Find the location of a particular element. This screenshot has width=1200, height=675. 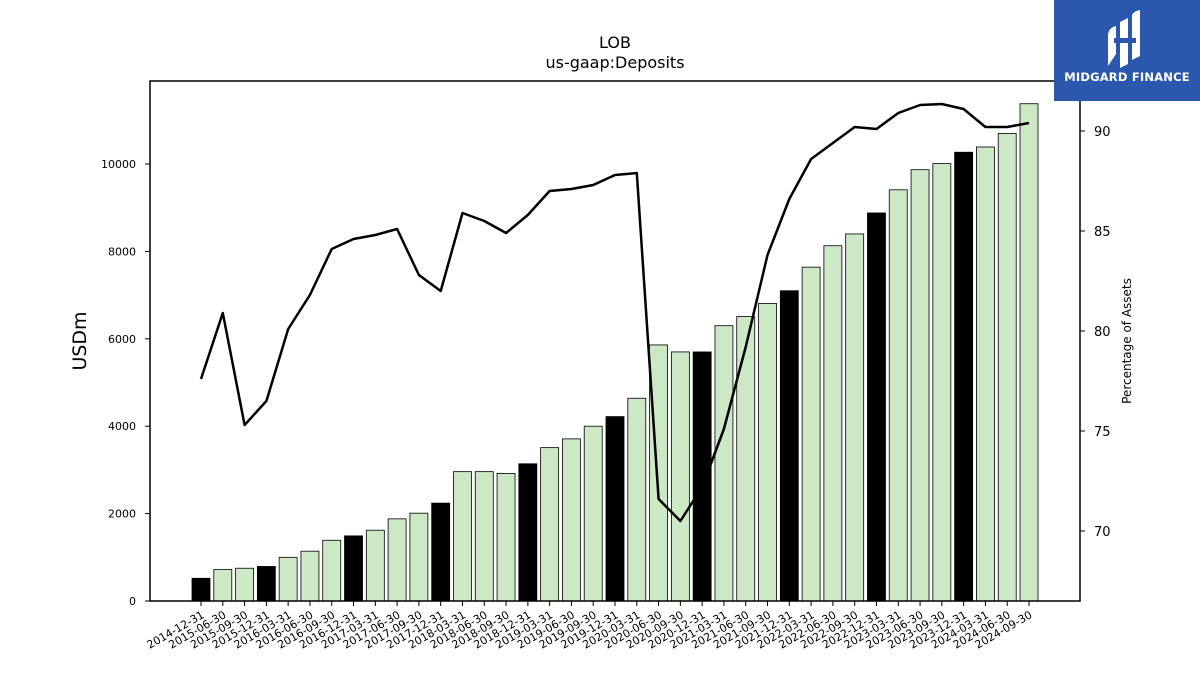

y-tick-label: 0 is located at coordinates (132, 601).